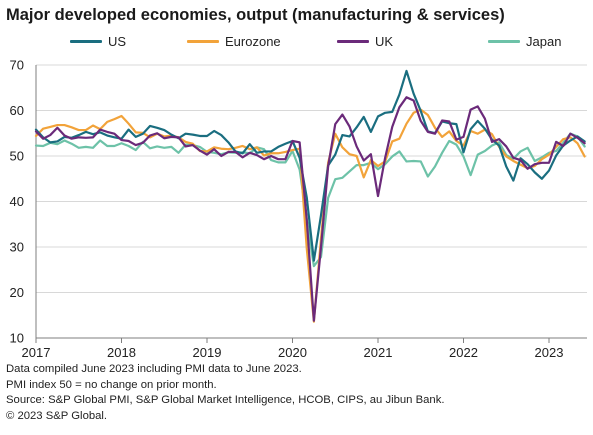 The height and width of the screenshot is (435, 593). What do you see at coordinates (111, 384) in the screenshot?
I see `footnote-pmi: PMI index 50 = no change on prior month.` at bounding box center [111, 384].